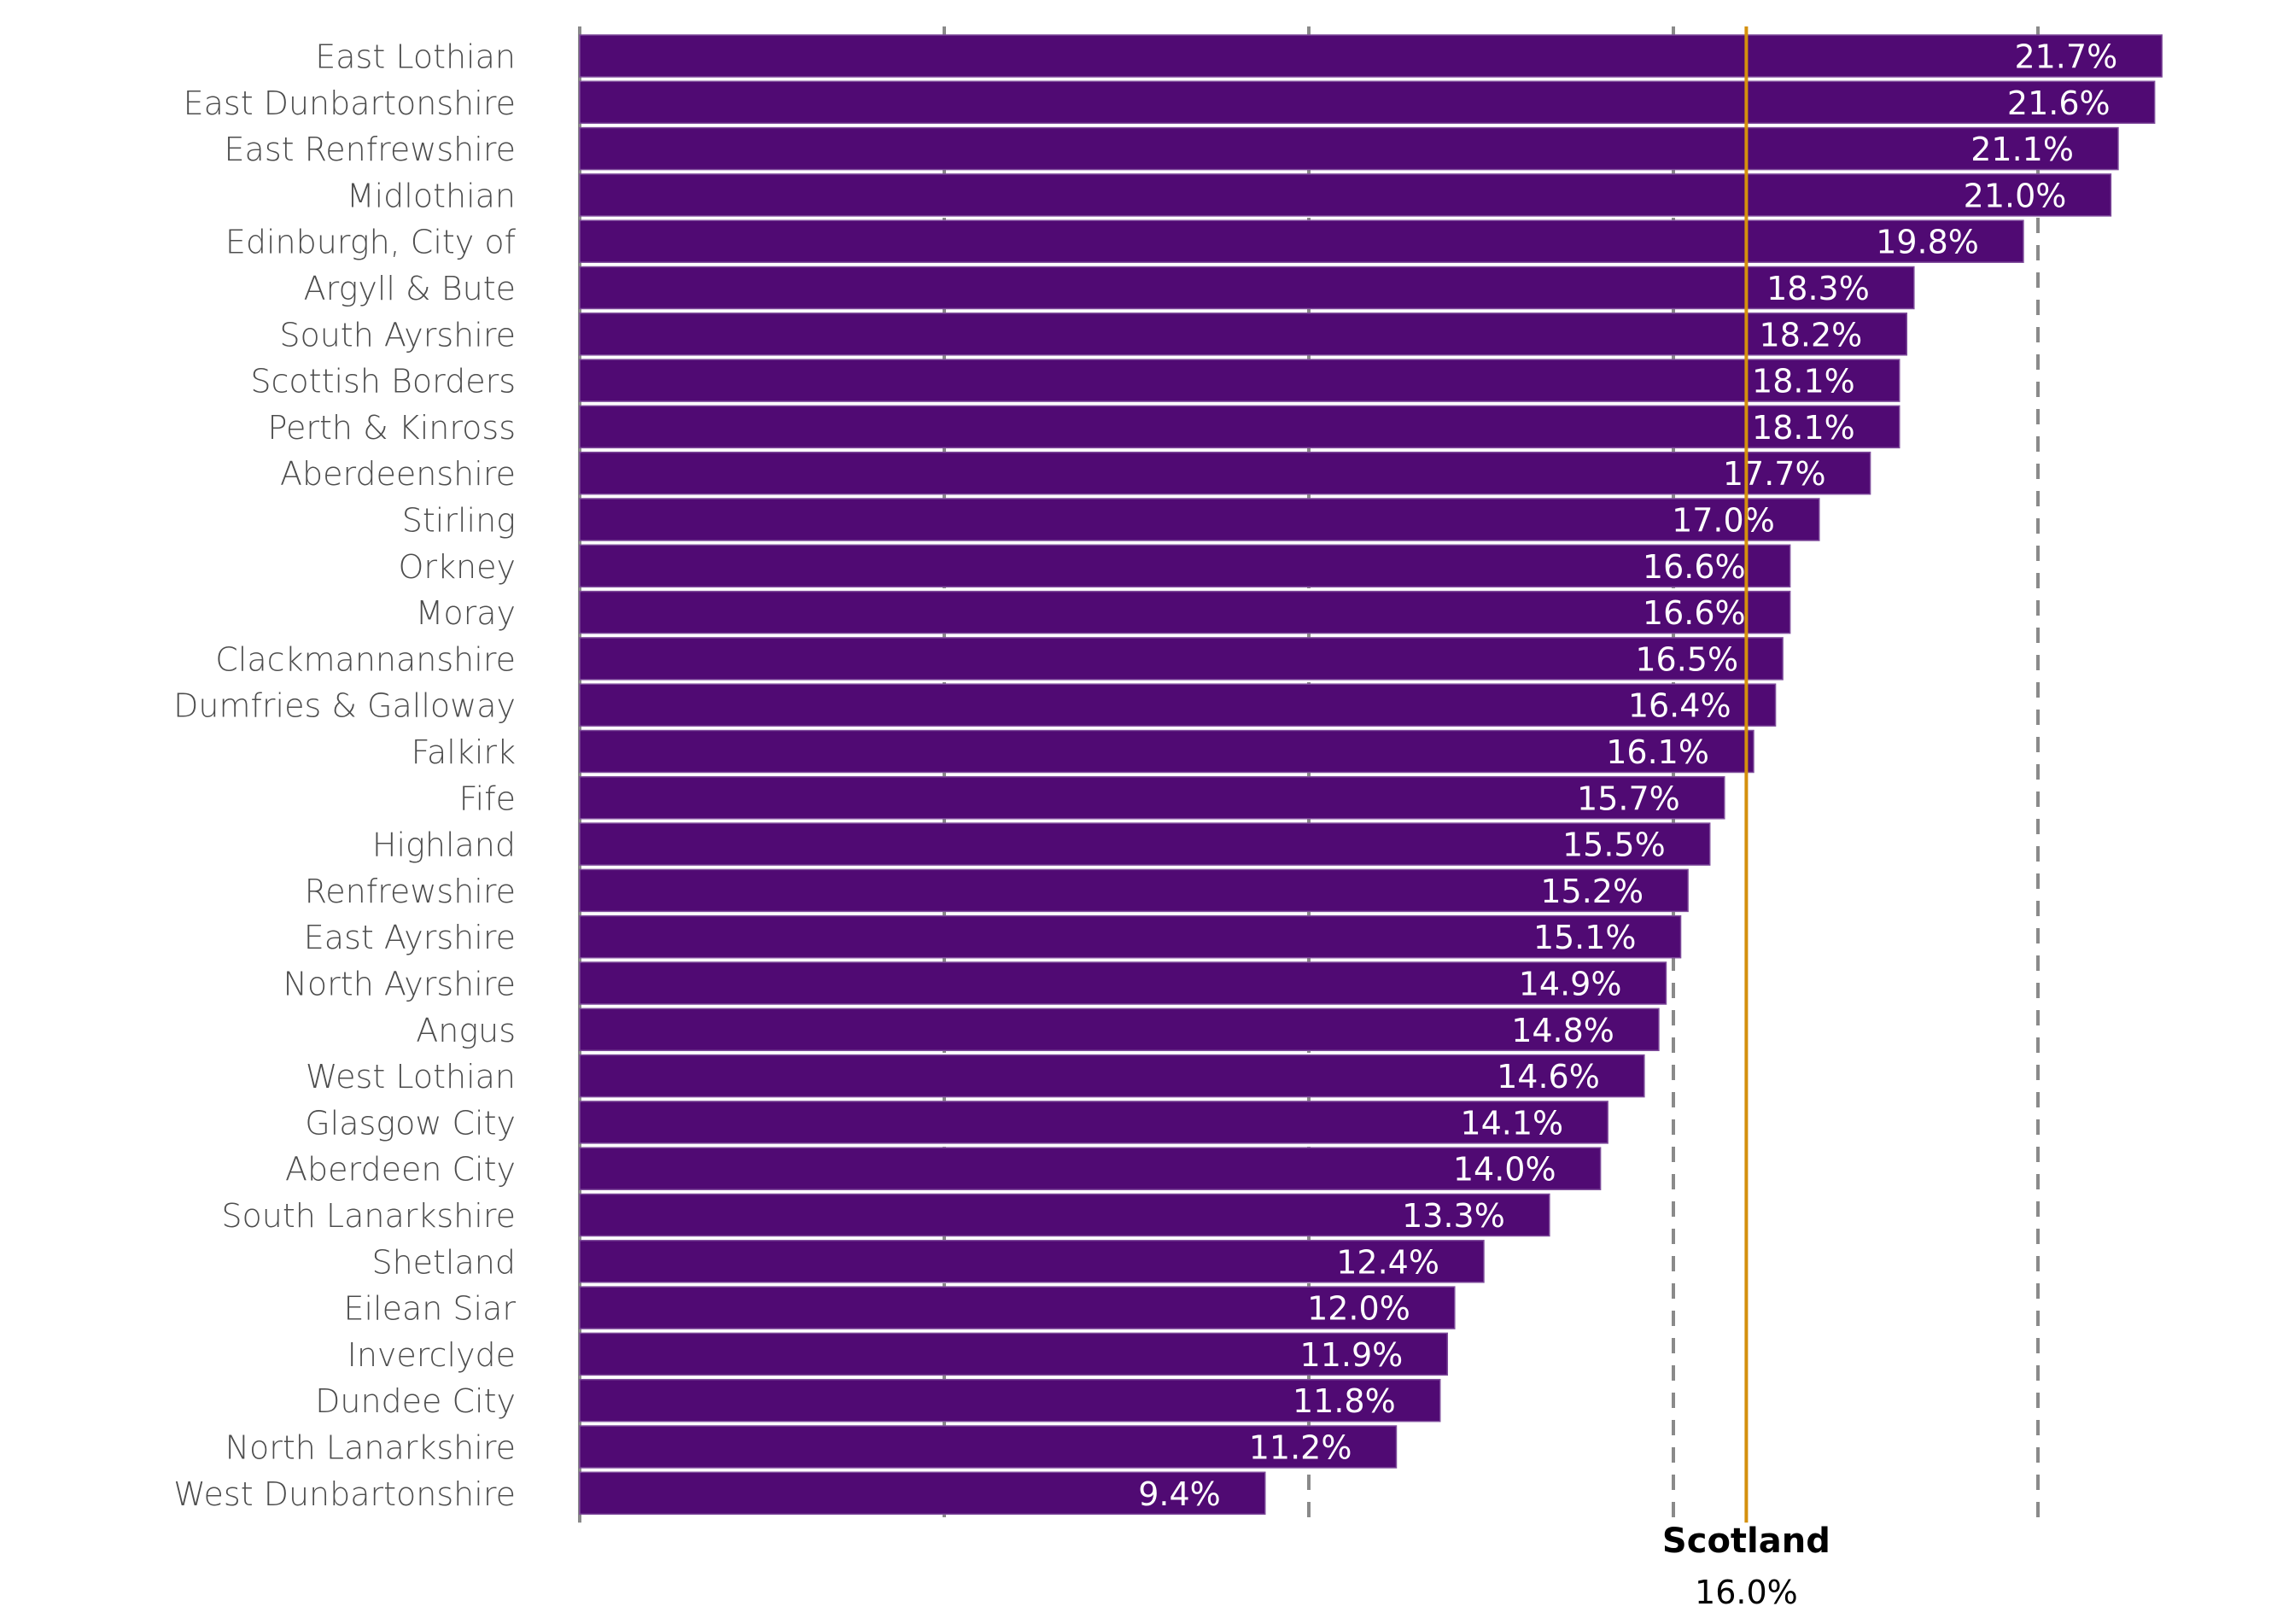 The width and height of the screenshot is (2277, 1624). I want to click on value-label: 11.9%, so click(1352, 1355).